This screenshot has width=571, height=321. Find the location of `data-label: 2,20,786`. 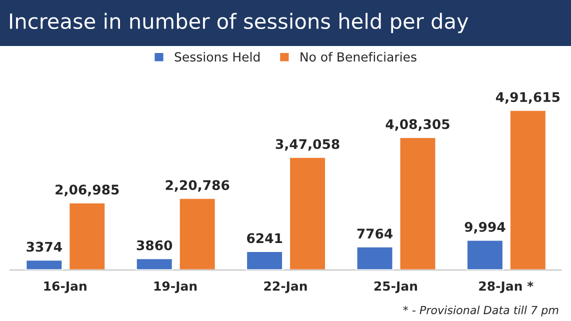

data-label: 2,20,786 is located at coordinates (198, 186).